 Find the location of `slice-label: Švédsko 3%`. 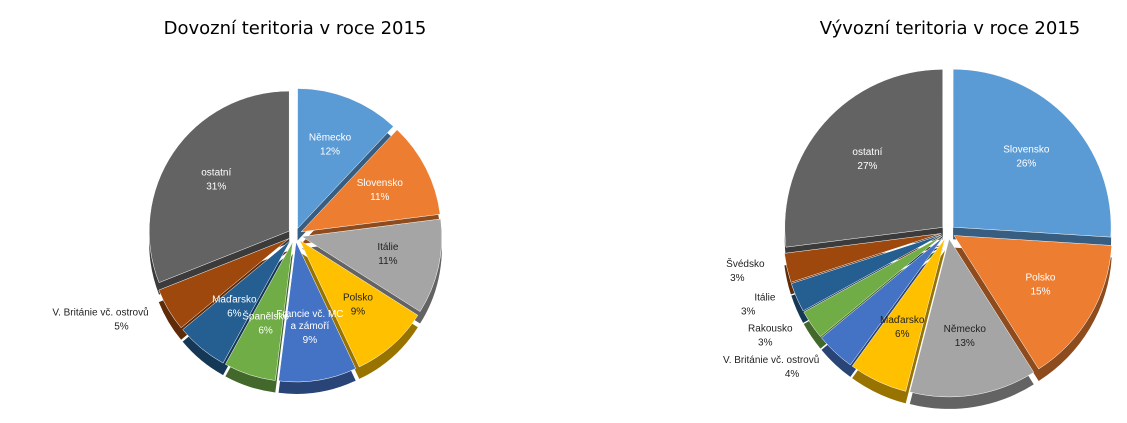

slice-label: Švédsko 3% is located at coordinates (745, 270).